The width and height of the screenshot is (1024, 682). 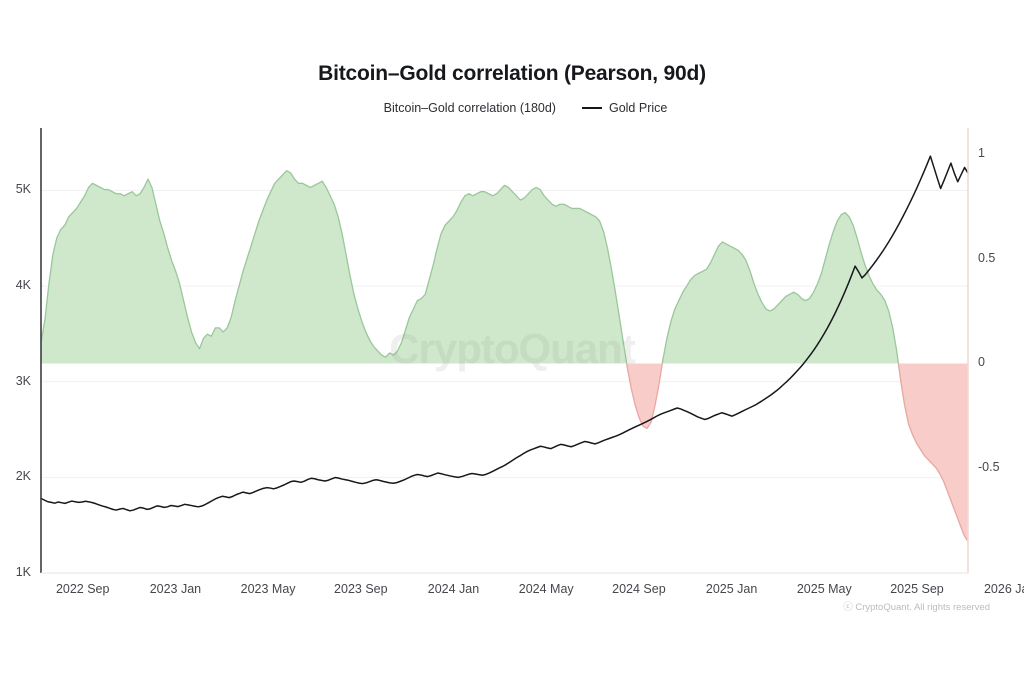 What do you see at coordinates (1003, 589) in the screenshot?
I see `x-axis-tick: 2026 Jan` at bounding box center [1003, 589].